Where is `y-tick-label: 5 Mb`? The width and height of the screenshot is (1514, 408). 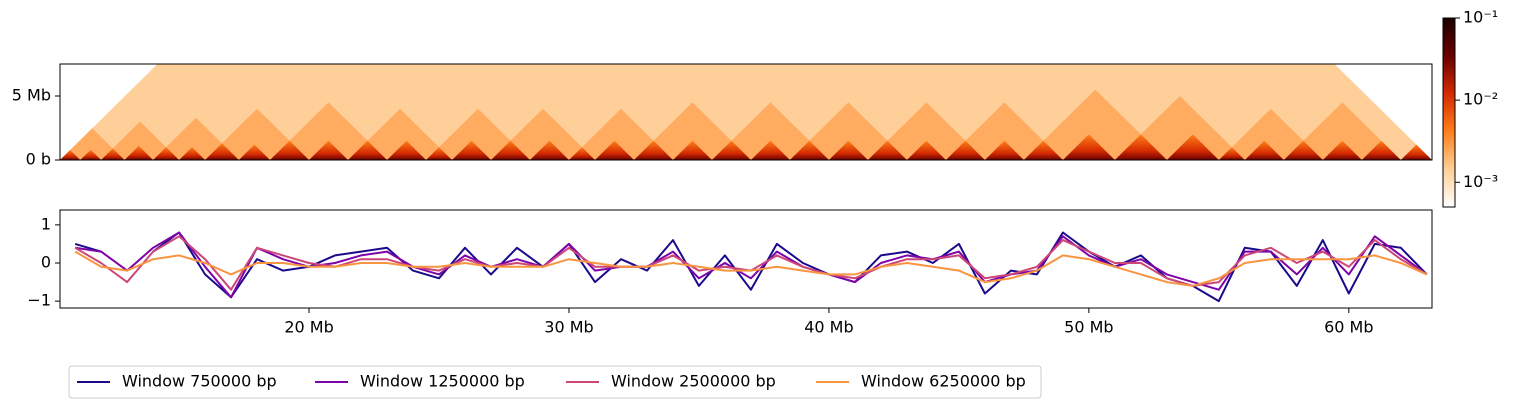 y-tick-label: 5 Mb is located at coordinates (31, 95).